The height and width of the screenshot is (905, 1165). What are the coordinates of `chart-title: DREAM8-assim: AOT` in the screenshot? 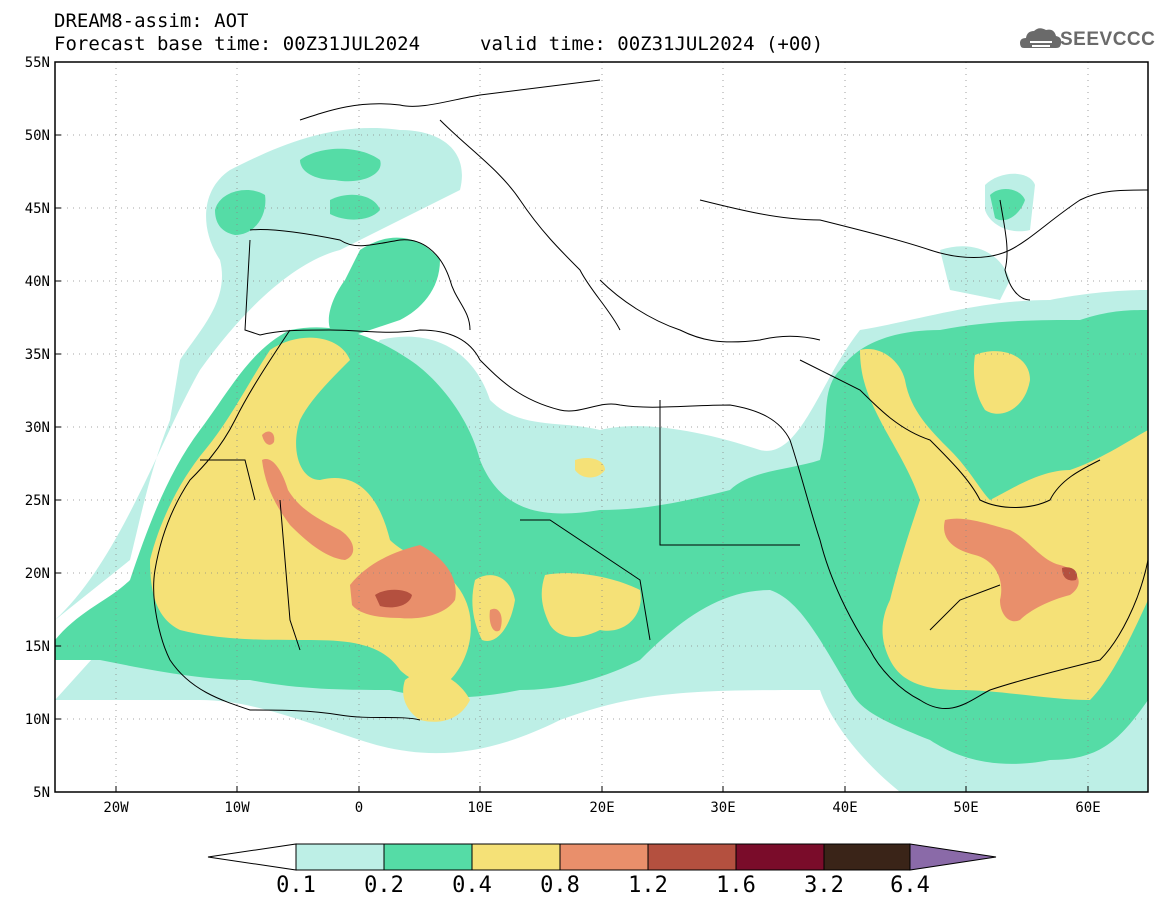 It's located at (151, 21).